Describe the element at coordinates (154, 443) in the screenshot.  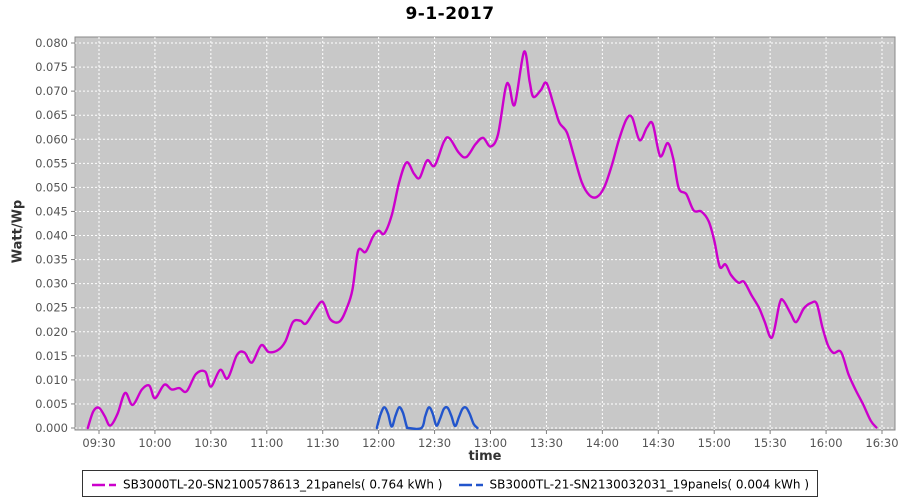
I see `x-tick-label: 10:00` at that location.